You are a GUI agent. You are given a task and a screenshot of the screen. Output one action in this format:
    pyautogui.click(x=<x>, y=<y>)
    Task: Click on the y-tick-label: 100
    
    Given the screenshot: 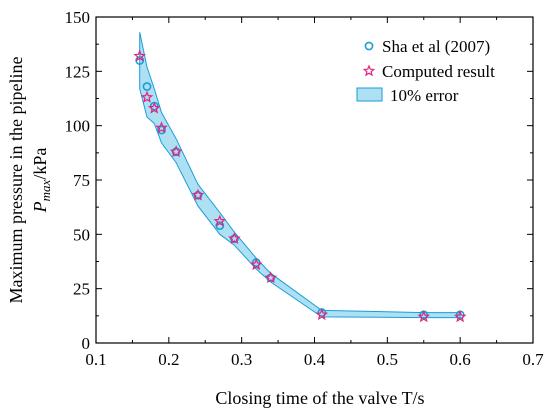 What is the action you would take?
    pyautogui.click(x=78, y=126)
    